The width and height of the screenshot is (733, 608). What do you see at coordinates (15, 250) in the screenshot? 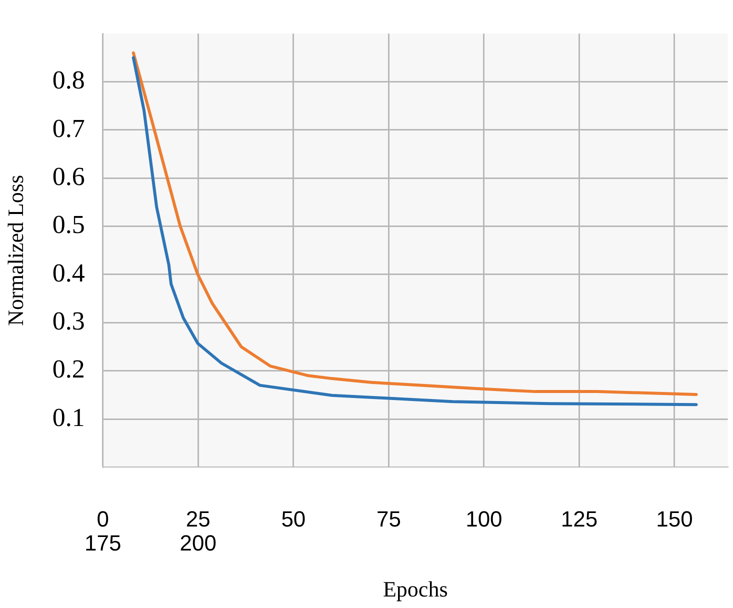
I see `y-axis-title: Normalized Loss` at bounding box center [15, 250].